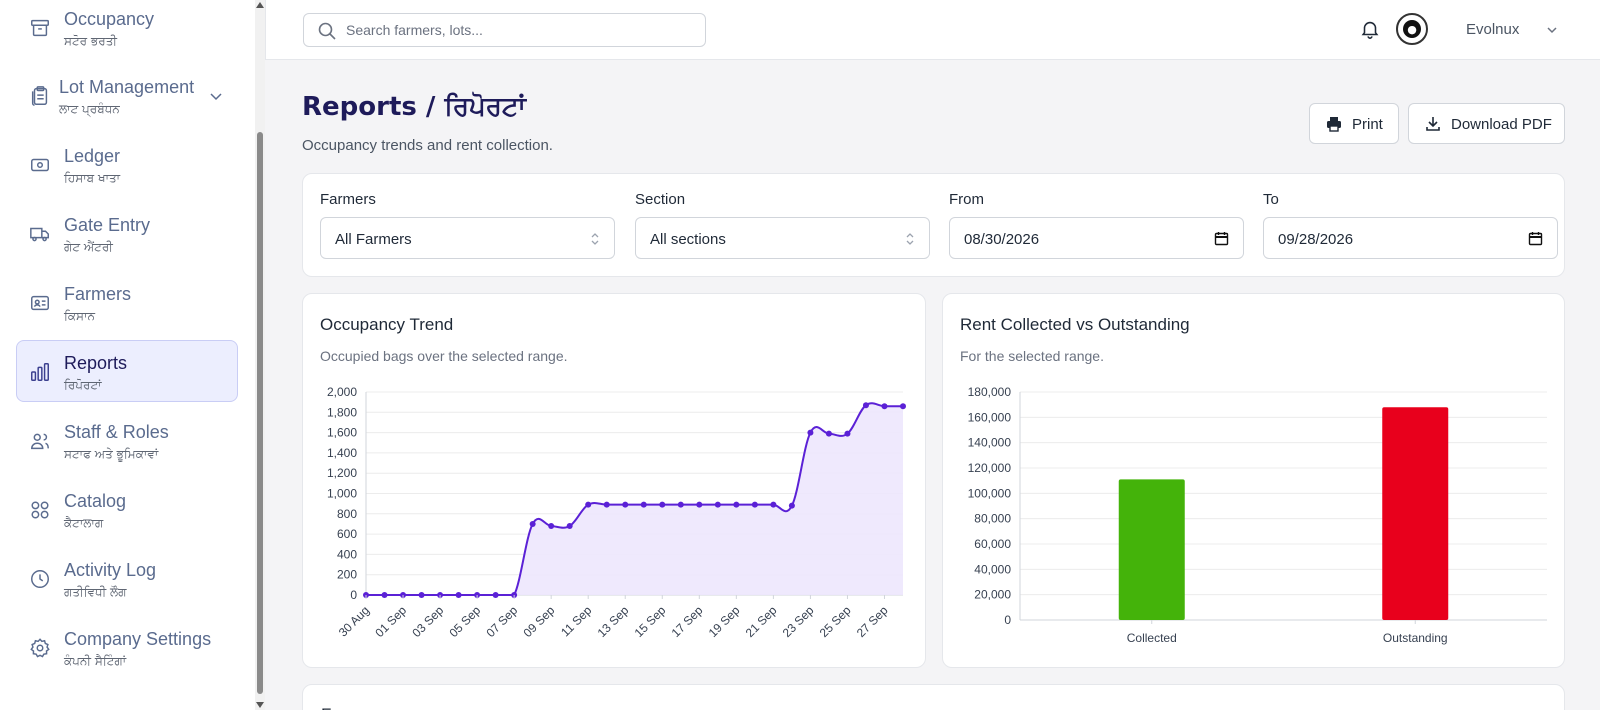 The height and width of the screenshot is (710, 1600). What do you see at coordinates (576, 621) in the screenshot?
I see `x-tick-label: 11 Sep` at bounding box center [576, 621].